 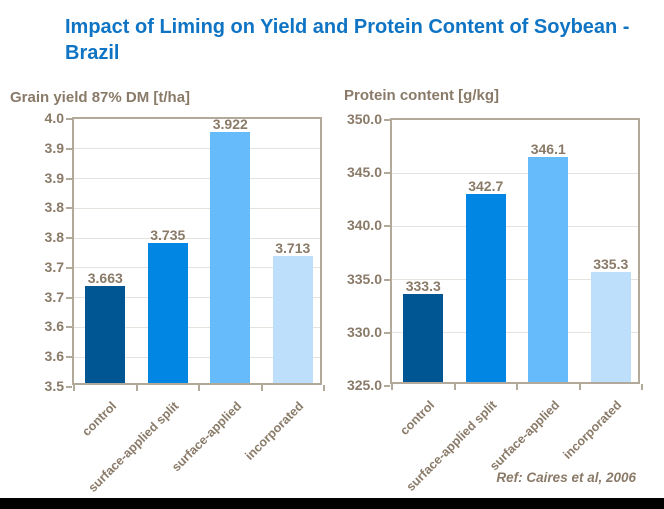 What do you see at coordinates (566, 477) in the screenshot?
I see `reference-citation: Ref: Caires et al, 2006` at bounding box center [566, 477].